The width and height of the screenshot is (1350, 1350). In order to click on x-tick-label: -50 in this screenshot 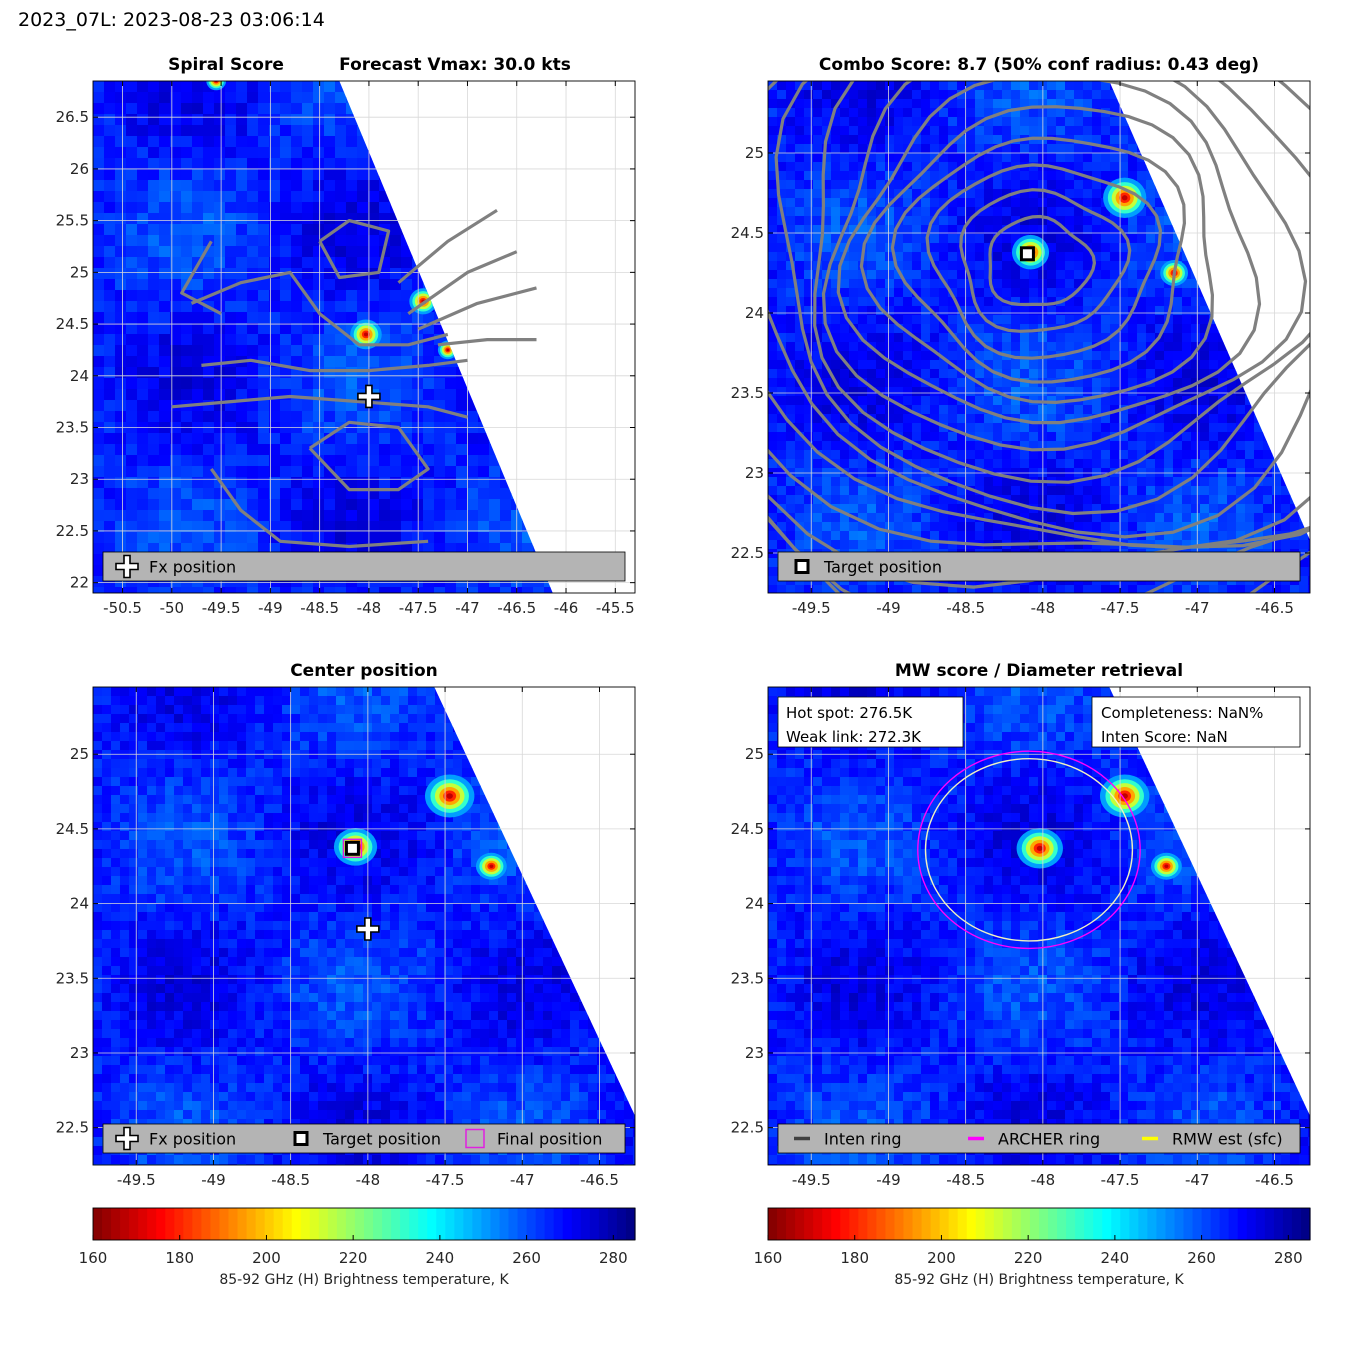, I will do `click(172, 608)`.